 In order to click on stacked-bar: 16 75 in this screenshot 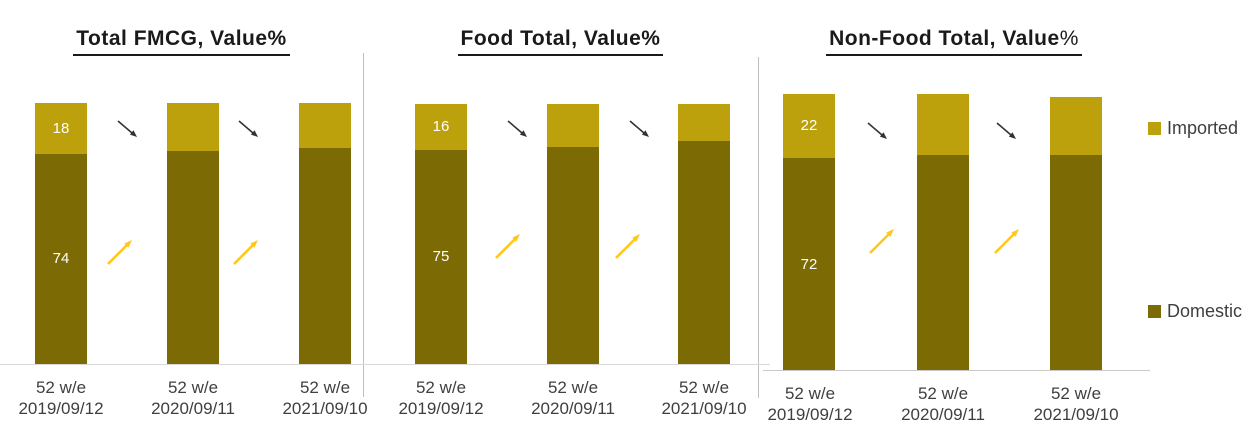, I will do `click(441, 233)`.